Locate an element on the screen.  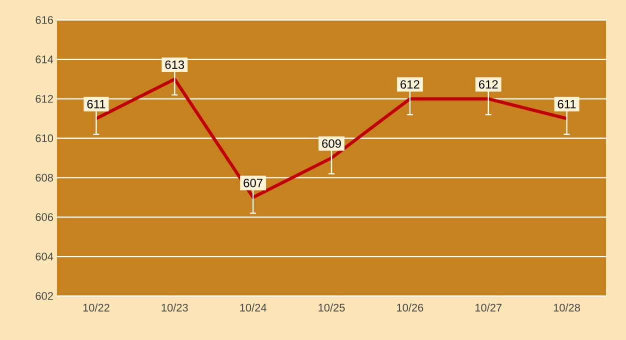
y-tick-label: 616 is located at coordinates (44, 20).